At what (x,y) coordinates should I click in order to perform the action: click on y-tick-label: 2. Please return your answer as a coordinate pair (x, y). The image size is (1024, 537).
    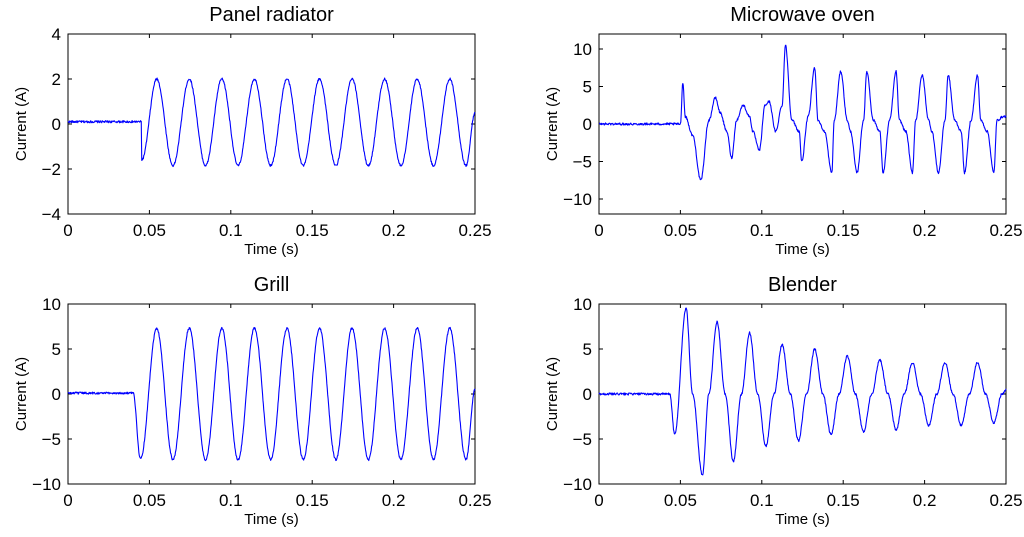
    Looking at the image, I should click on (56, 79).